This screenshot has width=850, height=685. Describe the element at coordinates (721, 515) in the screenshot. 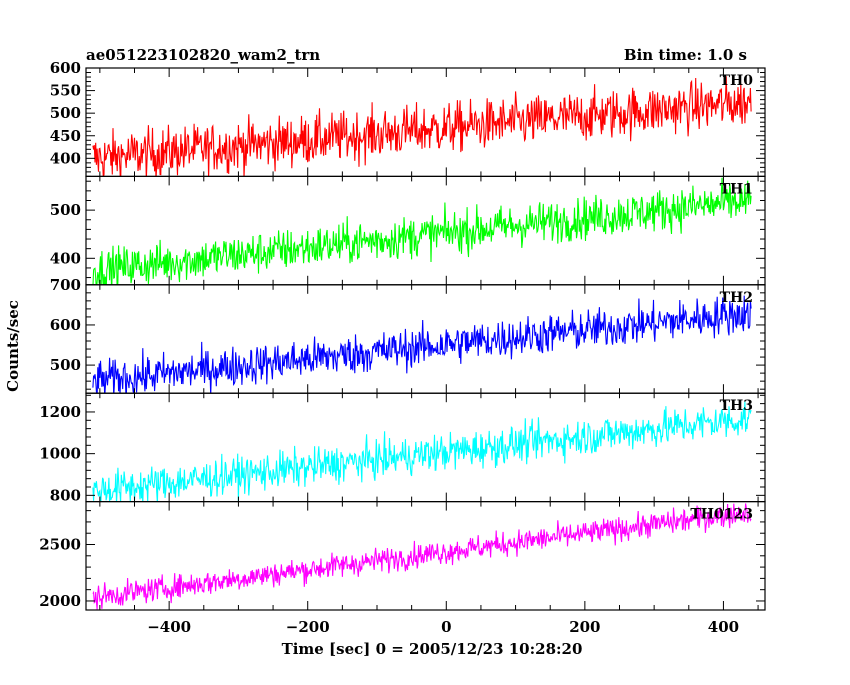

I see `panel-label-th0123: TH0123` at that location.